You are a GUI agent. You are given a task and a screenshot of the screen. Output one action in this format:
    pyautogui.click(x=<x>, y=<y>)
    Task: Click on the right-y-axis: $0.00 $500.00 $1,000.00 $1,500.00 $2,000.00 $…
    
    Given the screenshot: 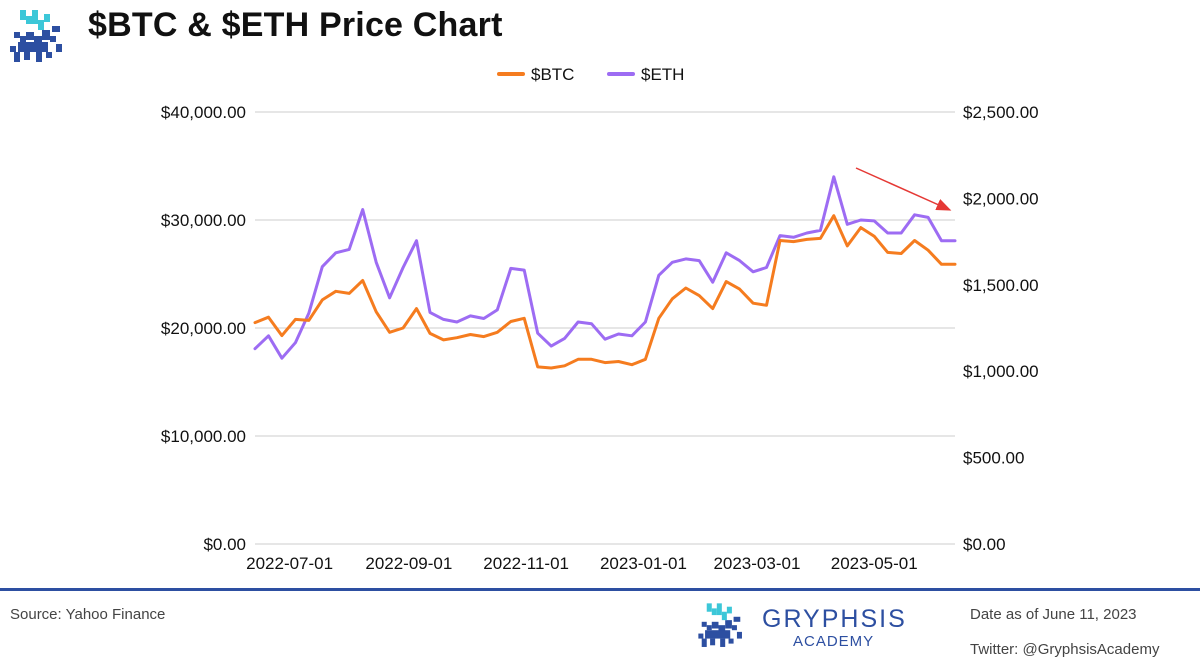 What is the action you would take?
    pyautogui.click(x=1001, y=328)
    